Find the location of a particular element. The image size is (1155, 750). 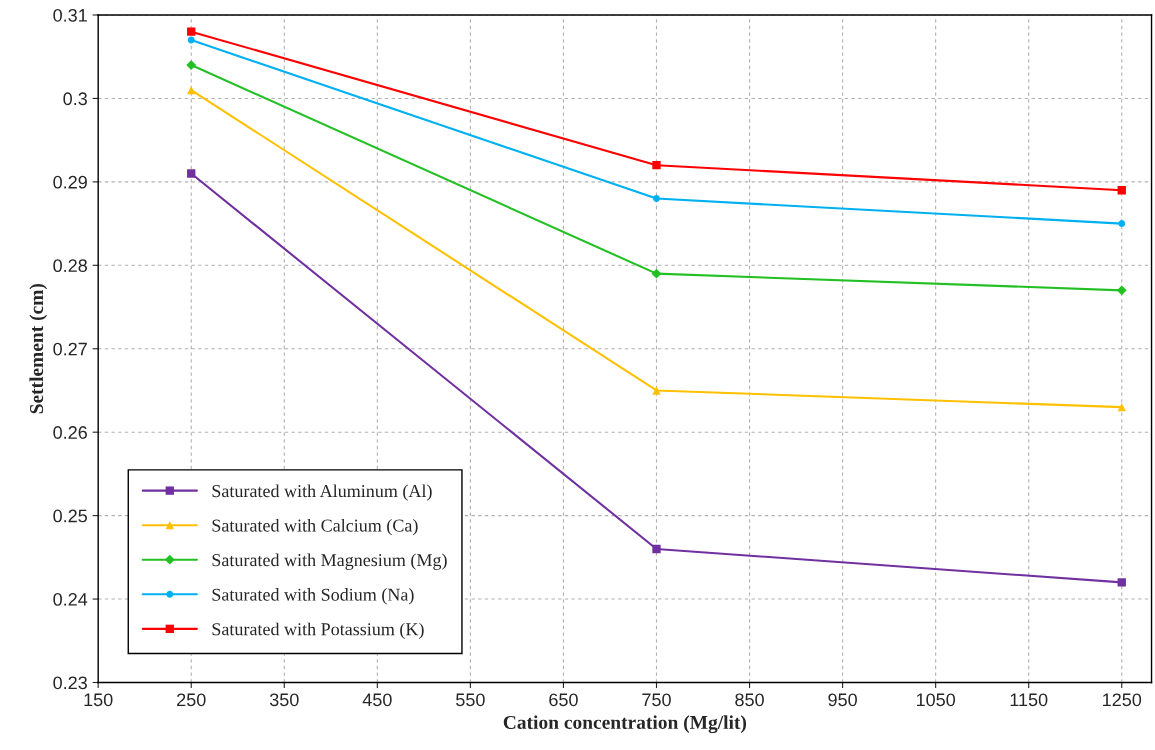

x-tick-label: 250 is located at coordinates (191, 700).